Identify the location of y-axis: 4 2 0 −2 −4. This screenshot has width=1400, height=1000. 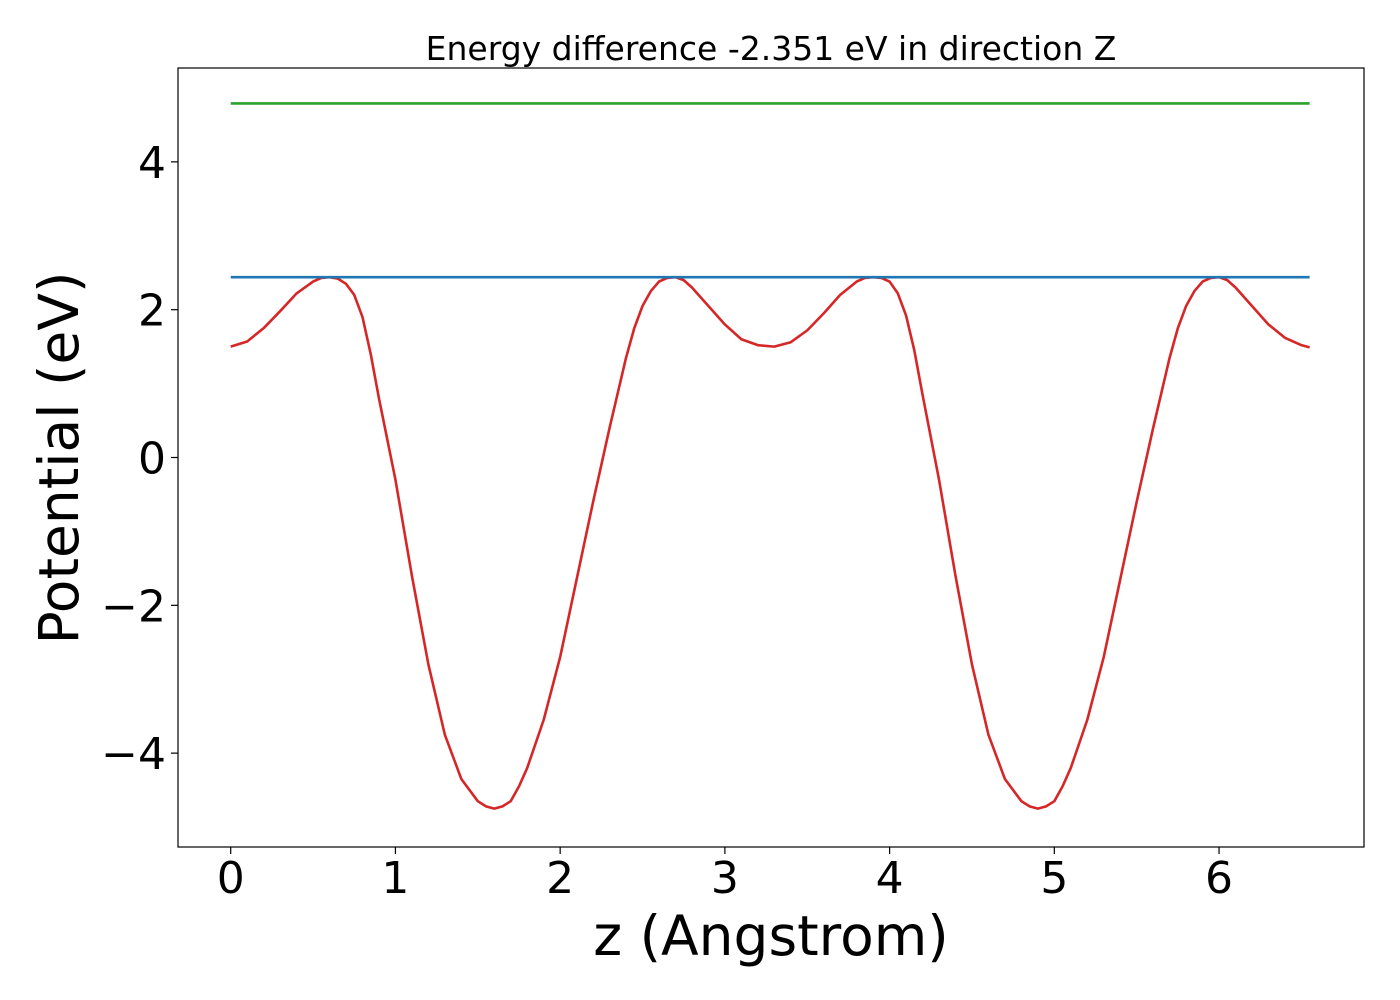
(139, 459).